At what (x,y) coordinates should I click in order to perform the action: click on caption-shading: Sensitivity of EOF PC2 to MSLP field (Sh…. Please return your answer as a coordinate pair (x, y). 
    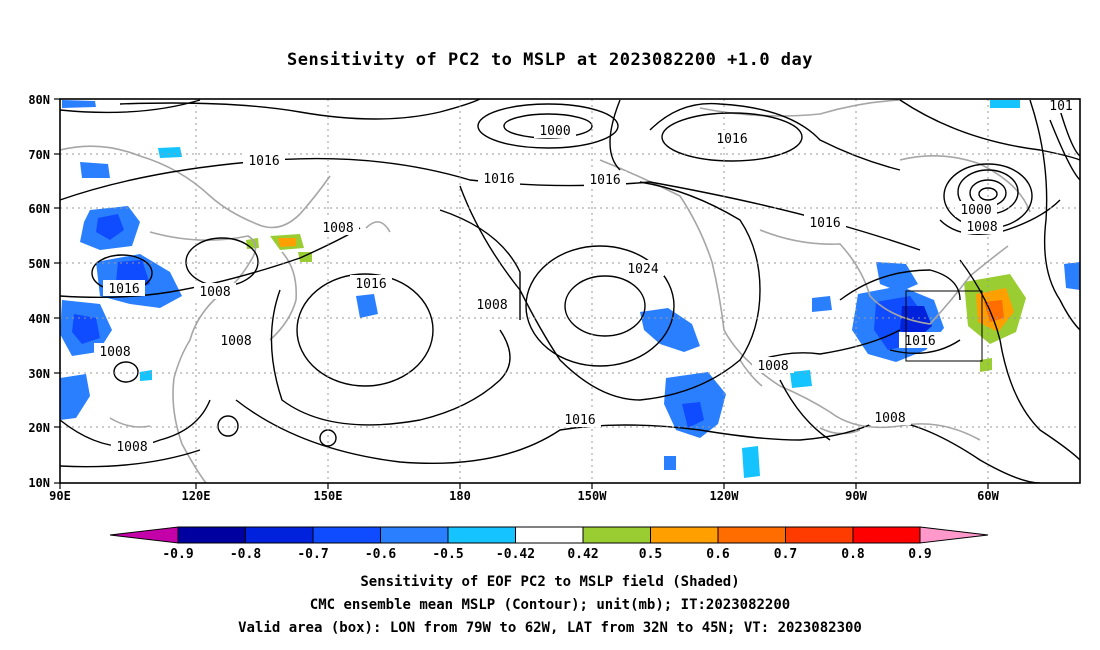
    Looking at the image, I should click on (550, 582).